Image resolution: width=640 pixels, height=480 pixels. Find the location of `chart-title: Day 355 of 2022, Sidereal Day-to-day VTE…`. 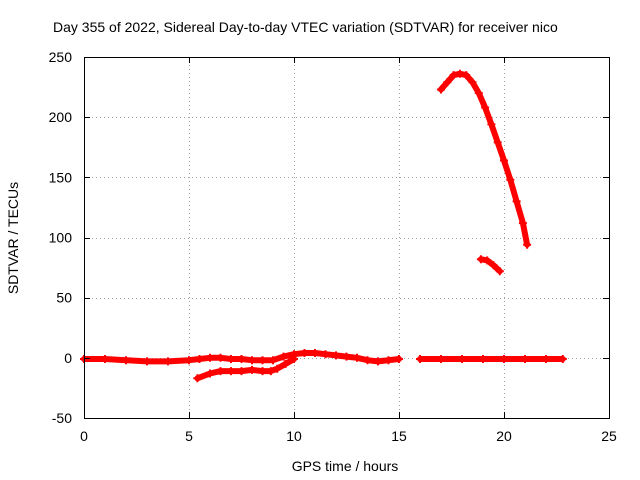

chart-title: Day 355 of 2022, Sidereal Day-to-day VTE… is located at coordinates (305, 27).